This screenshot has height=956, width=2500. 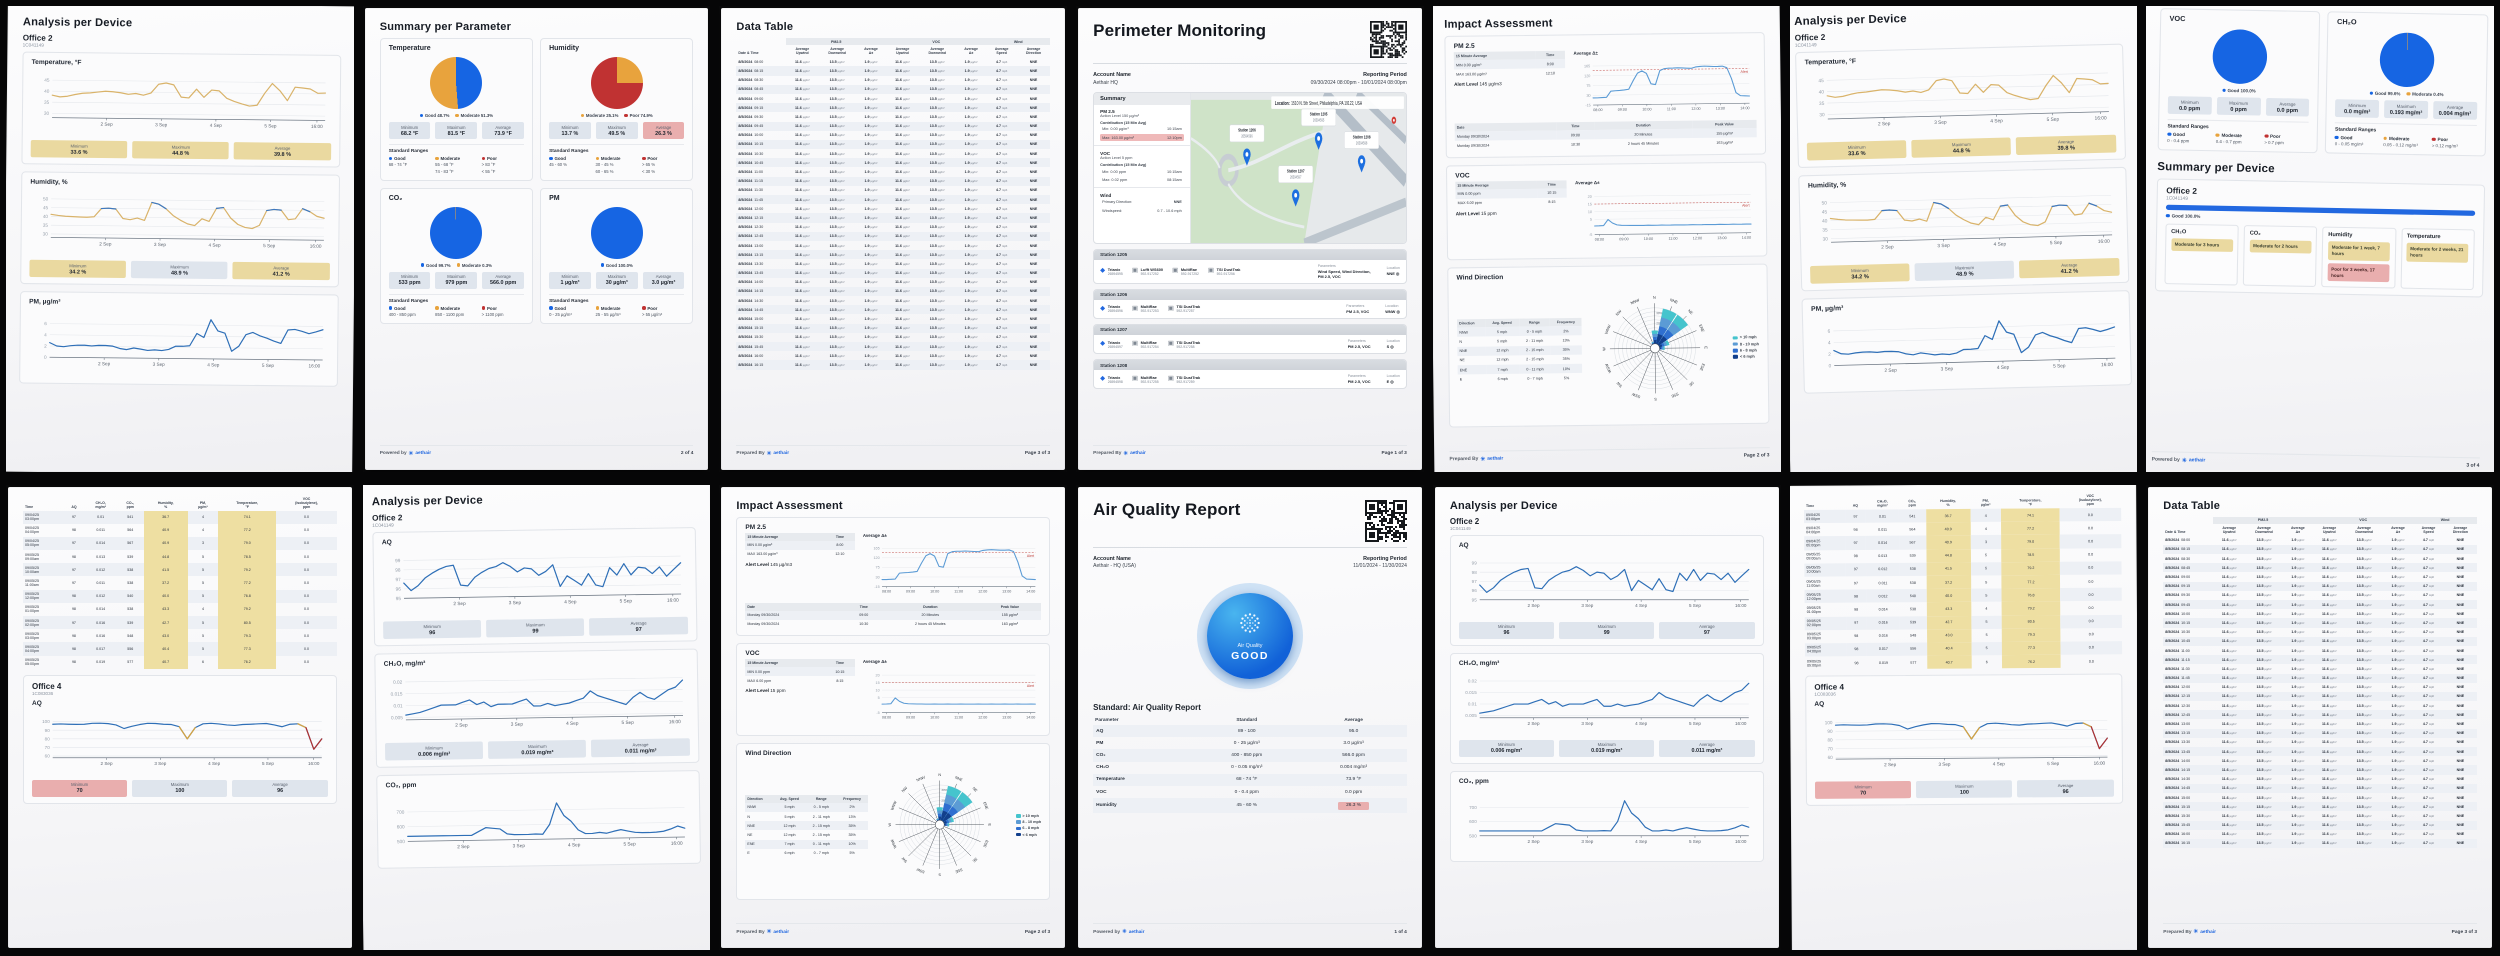 I want to click on humidity-chart: 50 45 40 35 30 2 Sep 3 Sep 4 Sep 5 Sep 16:00, so click(x=180, y=224).